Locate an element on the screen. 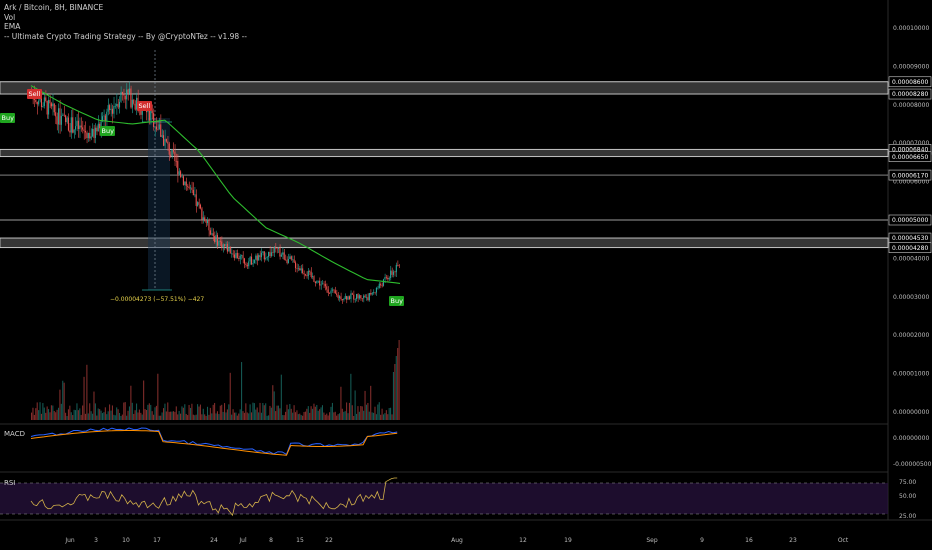 The height and width of the screenshot is (550, 932). rsi-tick-label: 25.00 is located at coordinates (907, 516).